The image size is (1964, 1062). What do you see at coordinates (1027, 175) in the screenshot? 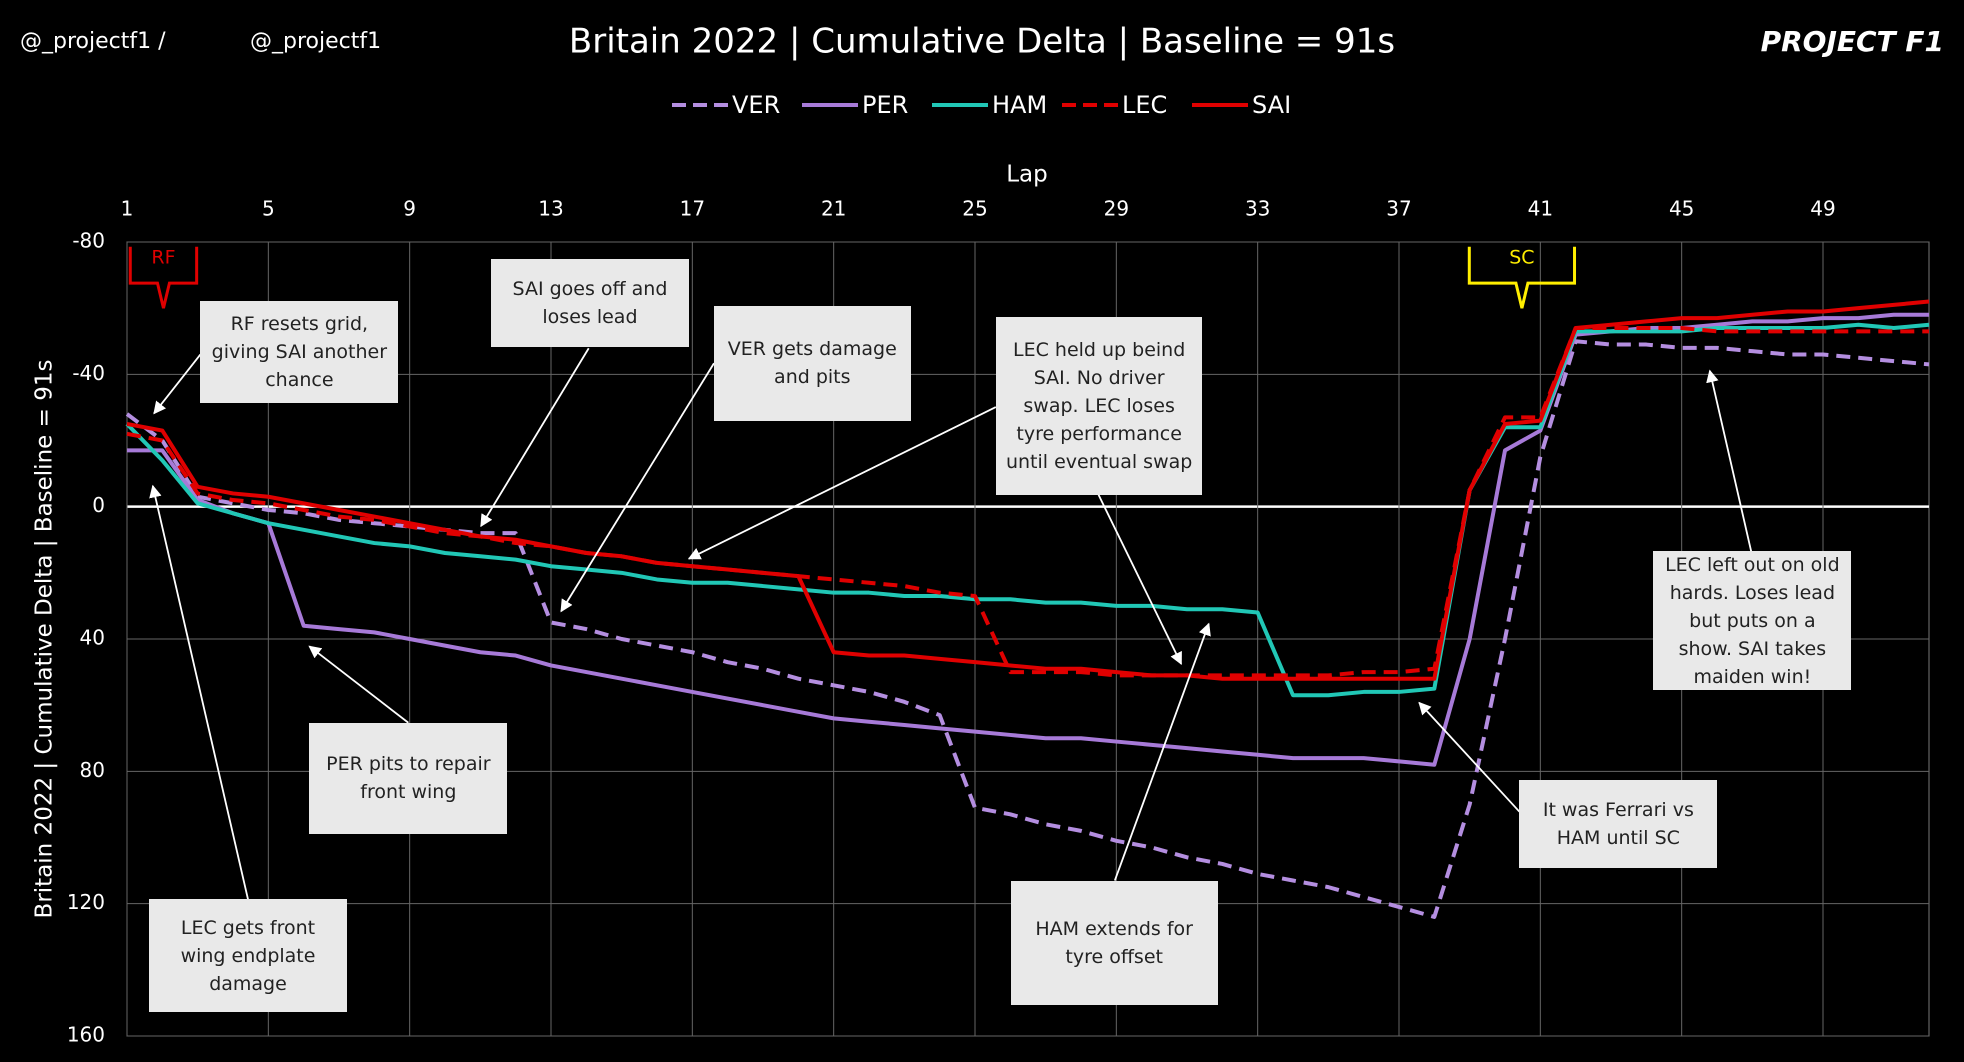
I see `x-axis-label: Lap` at bounding box center [1027, 175].